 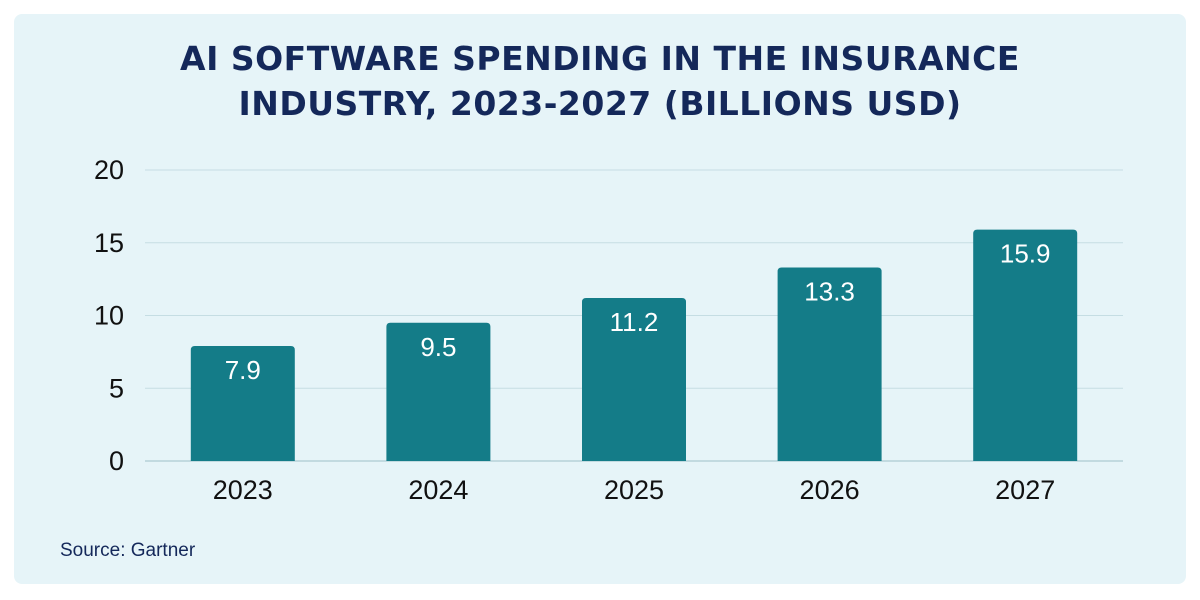 I want to click on bar-value-label: 13.3, so click(x=829, y=291).